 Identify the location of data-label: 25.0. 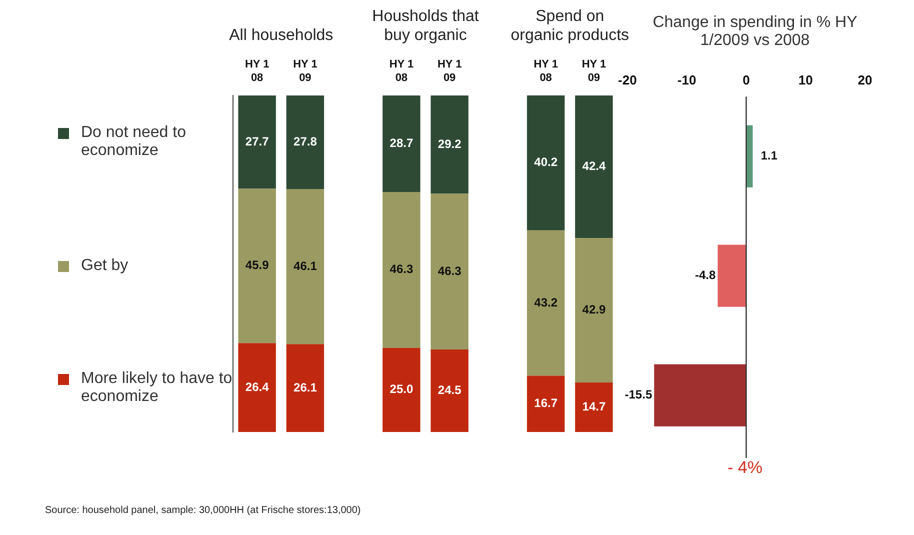
(402, 389).